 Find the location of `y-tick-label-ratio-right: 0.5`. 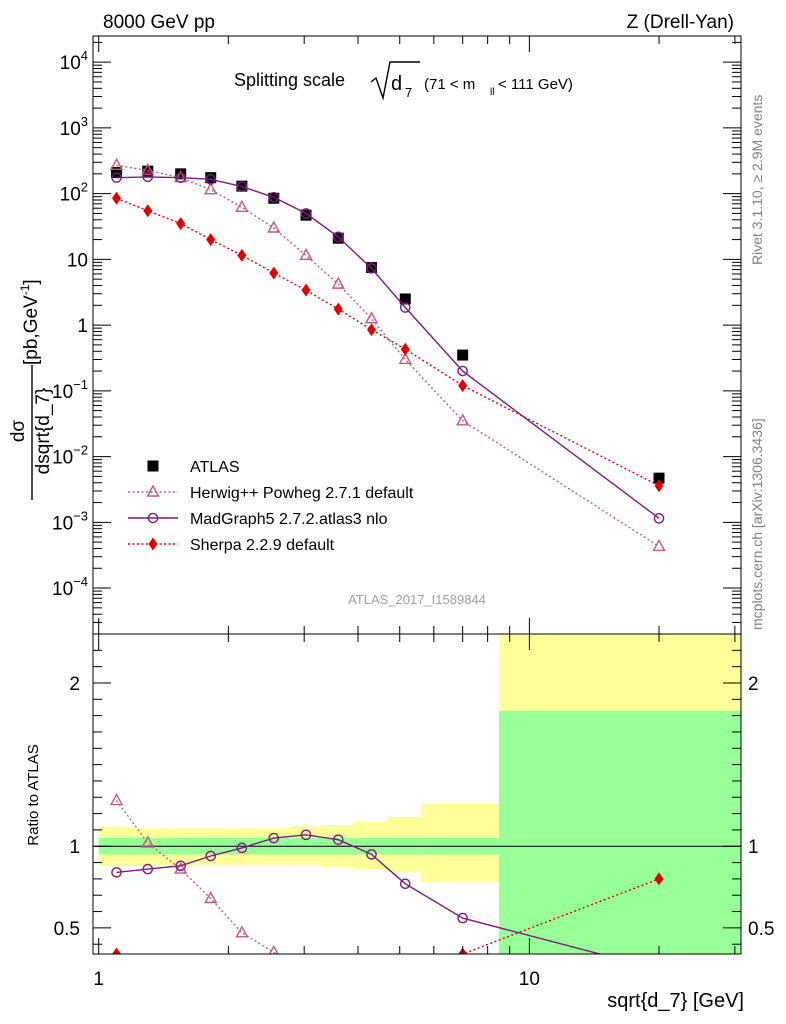

y-tick-label-ratio-right: 0.5 is located at coordinates (761, 929).